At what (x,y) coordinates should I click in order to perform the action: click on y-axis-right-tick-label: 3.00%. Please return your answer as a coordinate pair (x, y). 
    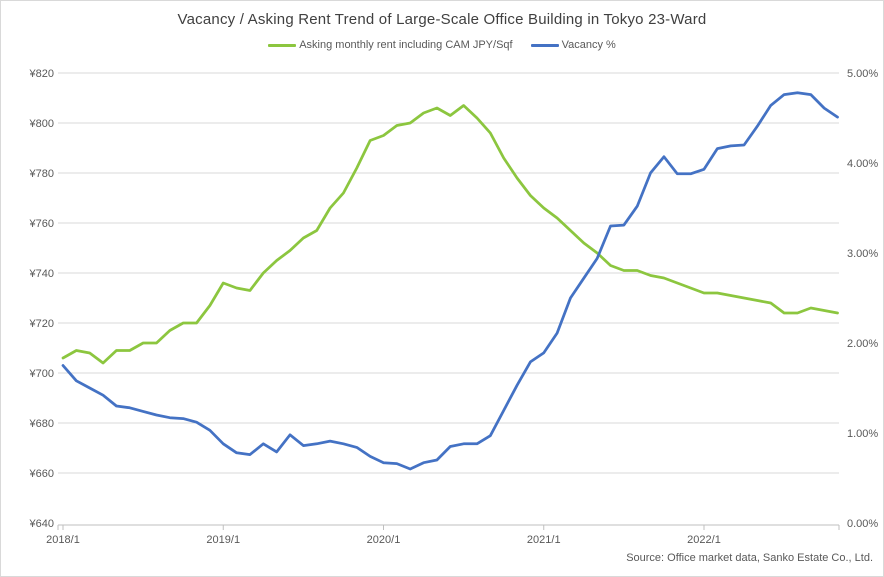
    Looking at the image, I should click on (862, 254).